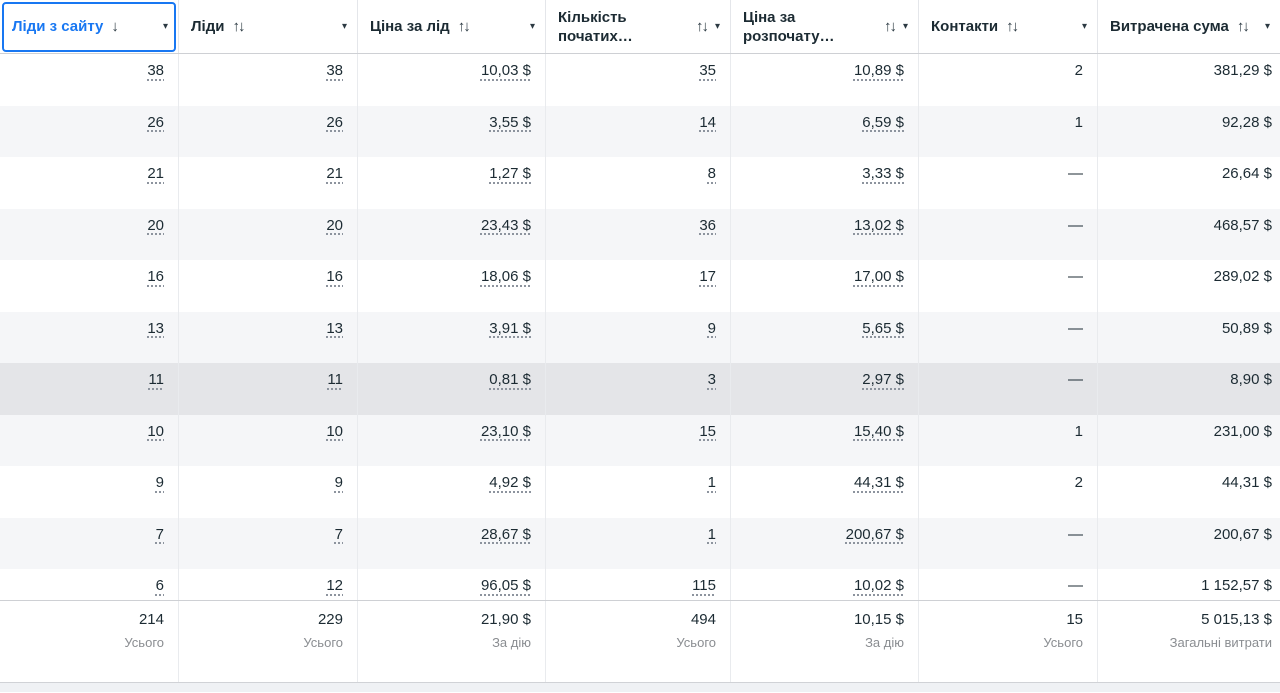  Describe the element at coordinates (640, 687) in the screenshot. I see `horizontal-scrollbar` at that location.